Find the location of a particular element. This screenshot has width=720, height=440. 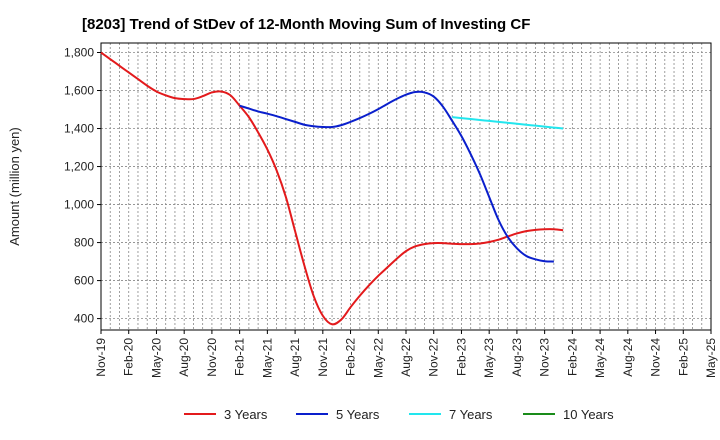

x-tick-label: Aug-24 is located at coordinates (628, 357).